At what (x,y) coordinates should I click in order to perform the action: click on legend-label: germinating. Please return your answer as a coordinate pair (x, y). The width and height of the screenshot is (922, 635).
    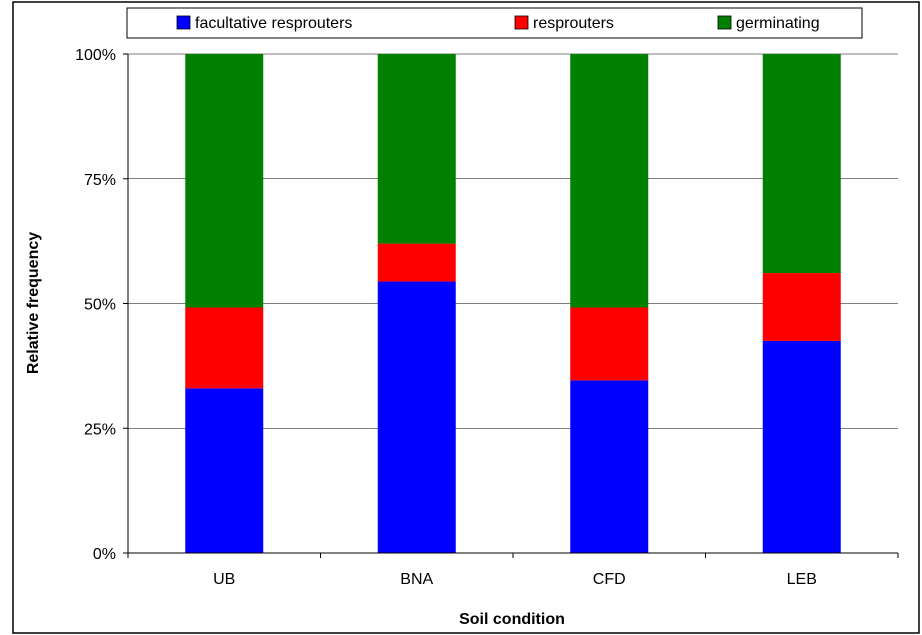
    Looking at the image, I should click on (778, 23).